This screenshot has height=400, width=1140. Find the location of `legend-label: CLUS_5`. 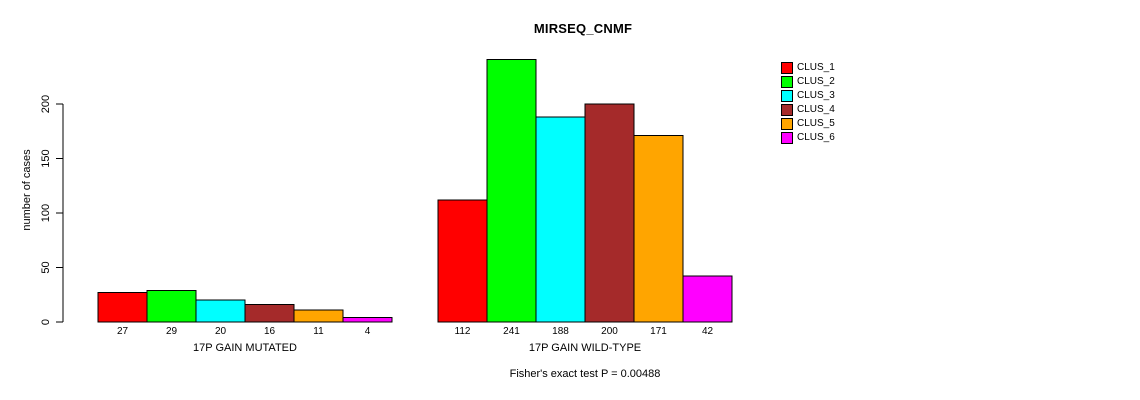

legend-label: CLUS_5 is located at coordinates (816, 123).